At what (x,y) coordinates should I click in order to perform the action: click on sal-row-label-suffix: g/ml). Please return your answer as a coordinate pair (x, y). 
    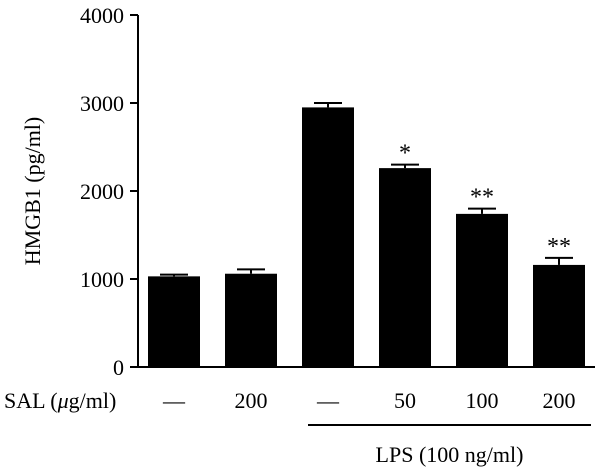
    Looking at the image, I should click on (93, 400).